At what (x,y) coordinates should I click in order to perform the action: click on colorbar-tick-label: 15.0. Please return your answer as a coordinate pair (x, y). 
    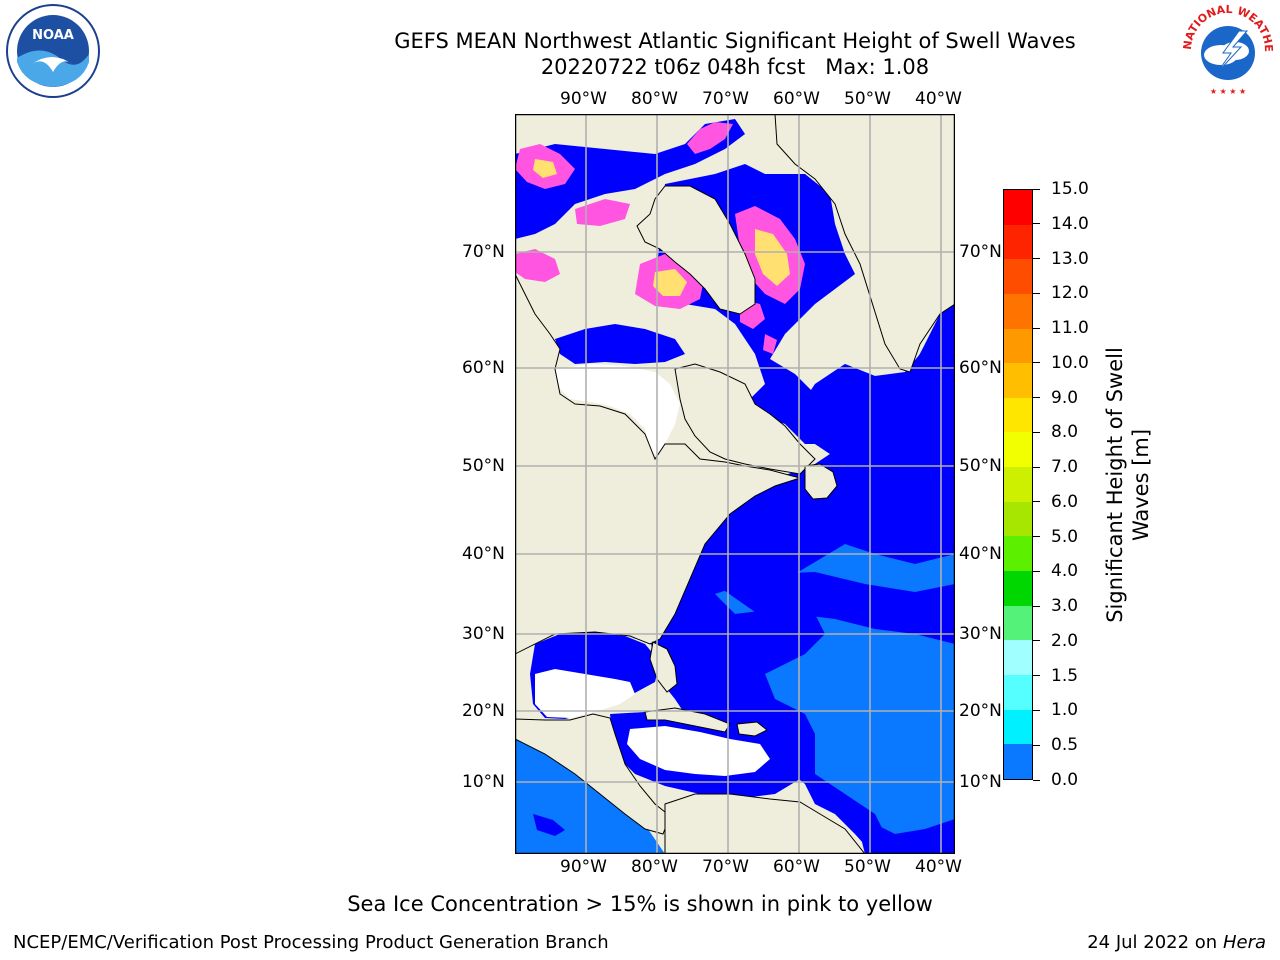
    Looking at the image, I should click on (1070, 189).